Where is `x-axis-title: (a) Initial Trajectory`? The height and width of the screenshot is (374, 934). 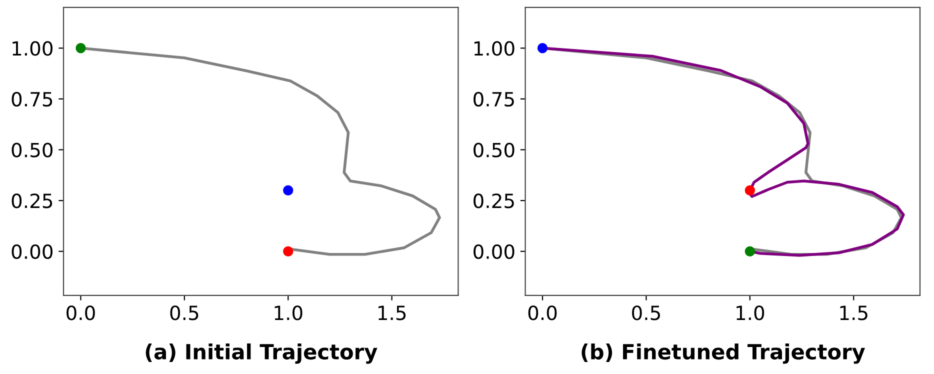
x-axis-title: (a) Initial Trajectory is located at coordinates (262, 353).